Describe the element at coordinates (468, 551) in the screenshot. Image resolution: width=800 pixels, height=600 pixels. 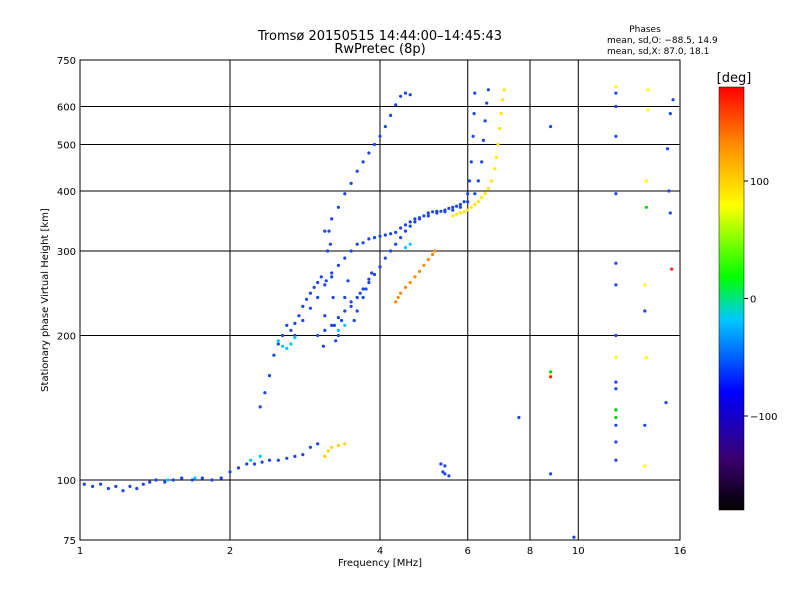
I see `x-tick-label: 6` at that location.